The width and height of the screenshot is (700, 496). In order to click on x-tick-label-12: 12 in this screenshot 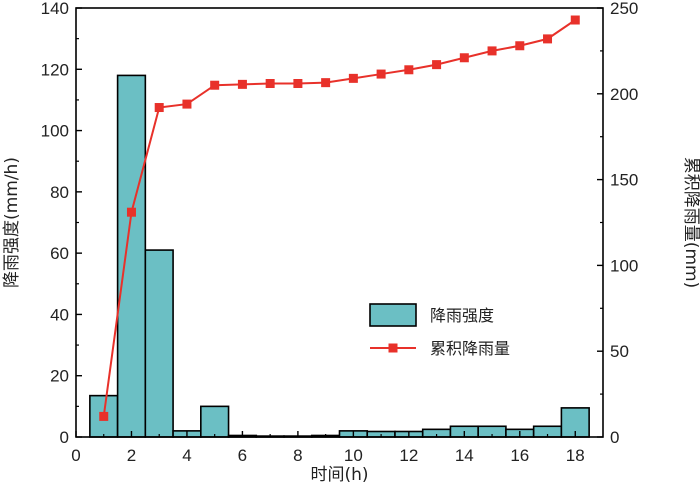, I will do `click(408, 455)`.